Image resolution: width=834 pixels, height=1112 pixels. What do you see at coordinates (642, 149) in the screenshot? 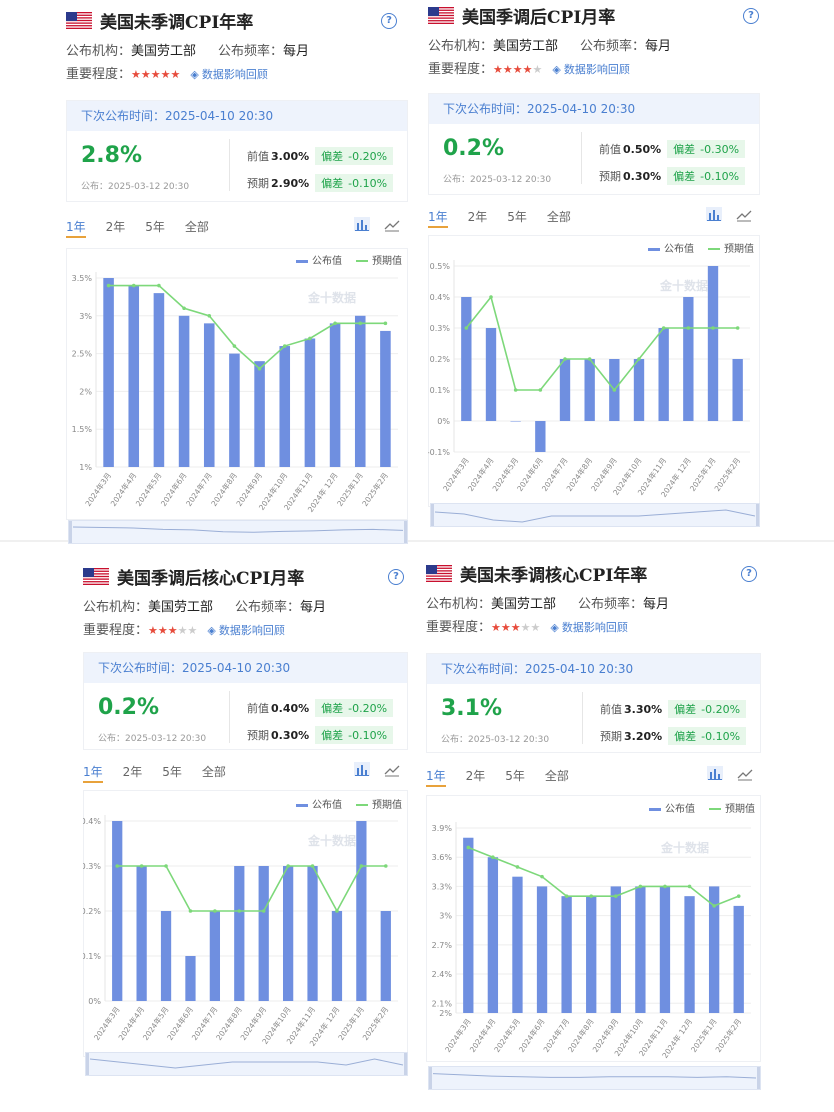
I see `previous-value: 0.50%` at bounding box center [642, 149].